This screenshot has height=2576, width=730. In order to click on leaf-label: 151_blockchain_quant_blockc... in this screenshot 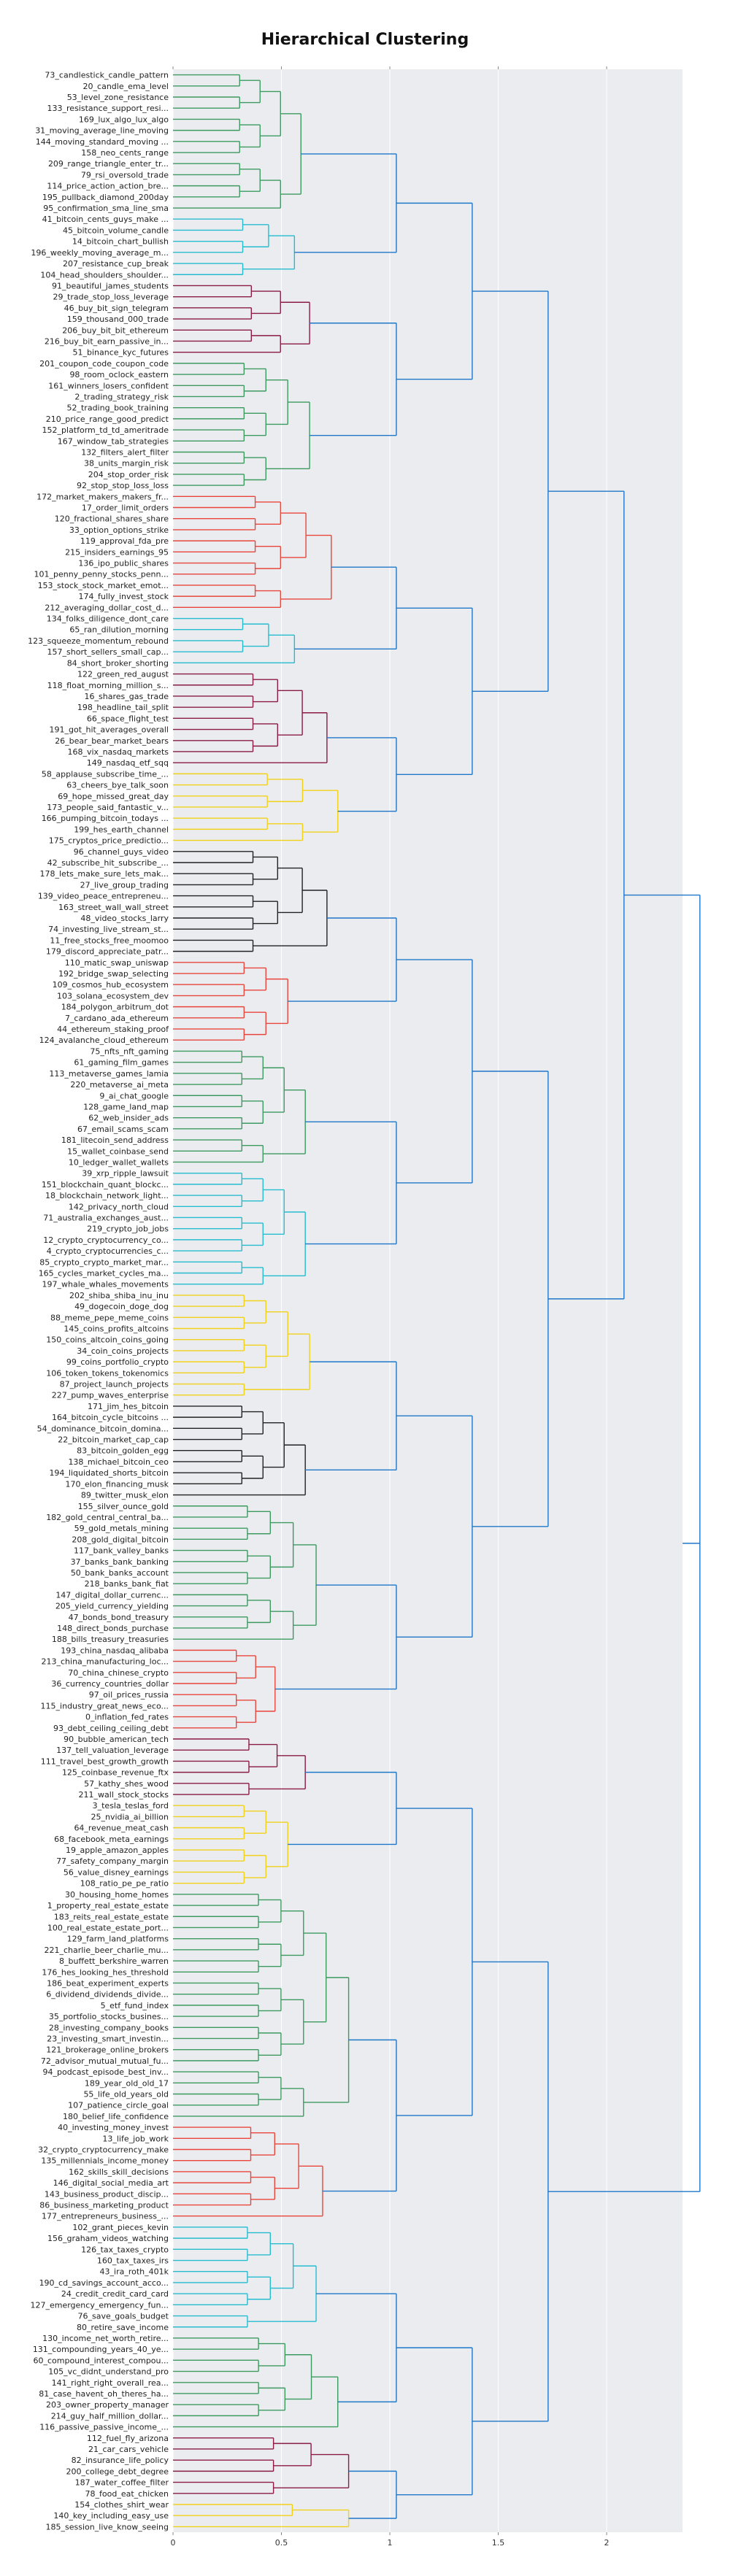, I will do `click(105, 1184)`.